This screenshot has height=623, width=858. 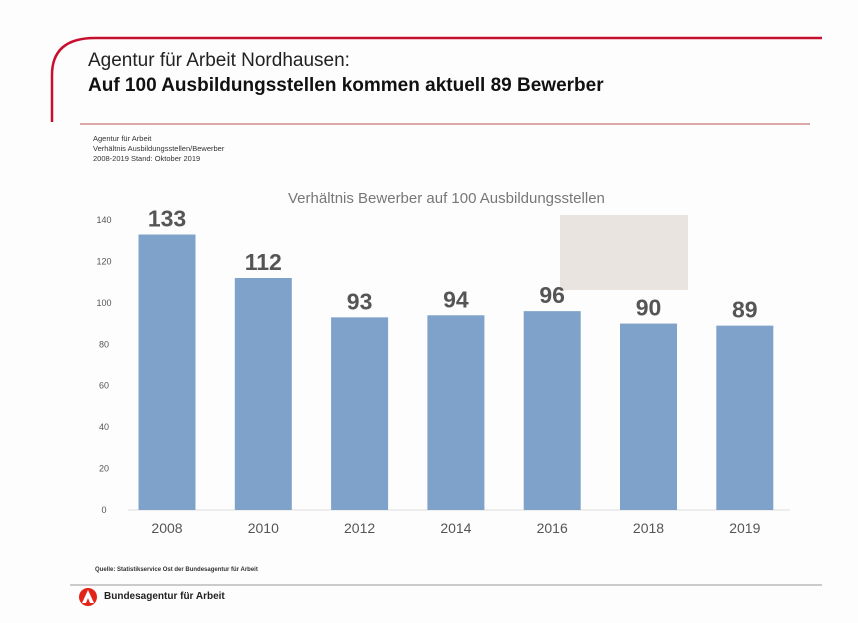 What do you see at coordinates (166, 528) in the screenshot?
I see `x-tick-label: 2008` at bounding box center [166, 528].